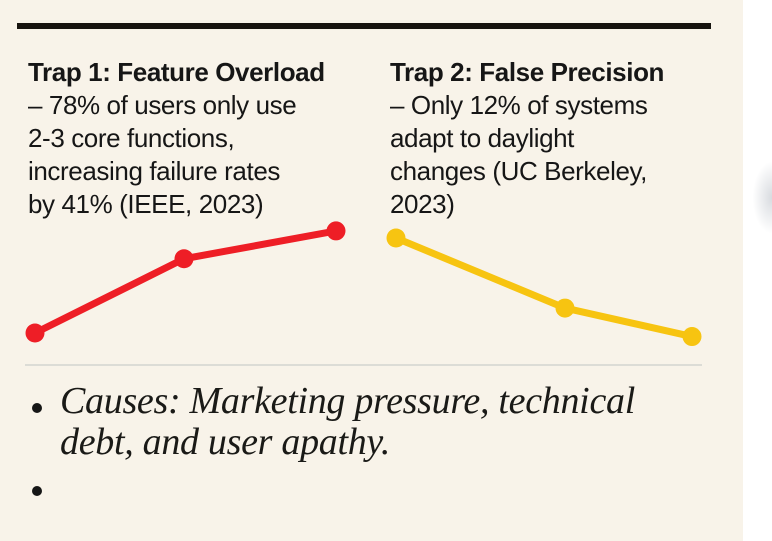  Describe the element at coordinates (154, 171) in the screenshot. I see `trap-1-body-line: increasing failure rates` at that location.